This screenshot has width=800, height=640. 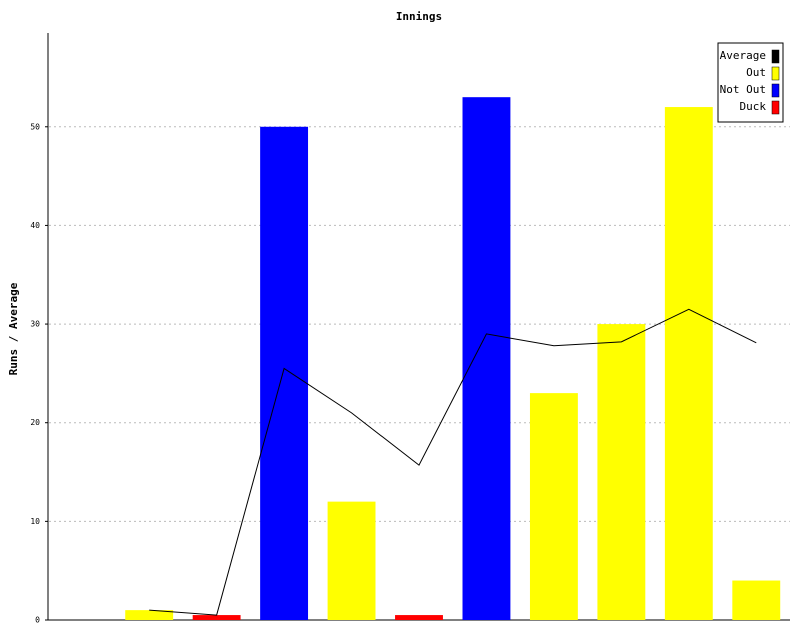 What do you see at coordinates (35, 126) in the screenshot?
I see `y-tick-label: 50` at bounding box center [35, 126].